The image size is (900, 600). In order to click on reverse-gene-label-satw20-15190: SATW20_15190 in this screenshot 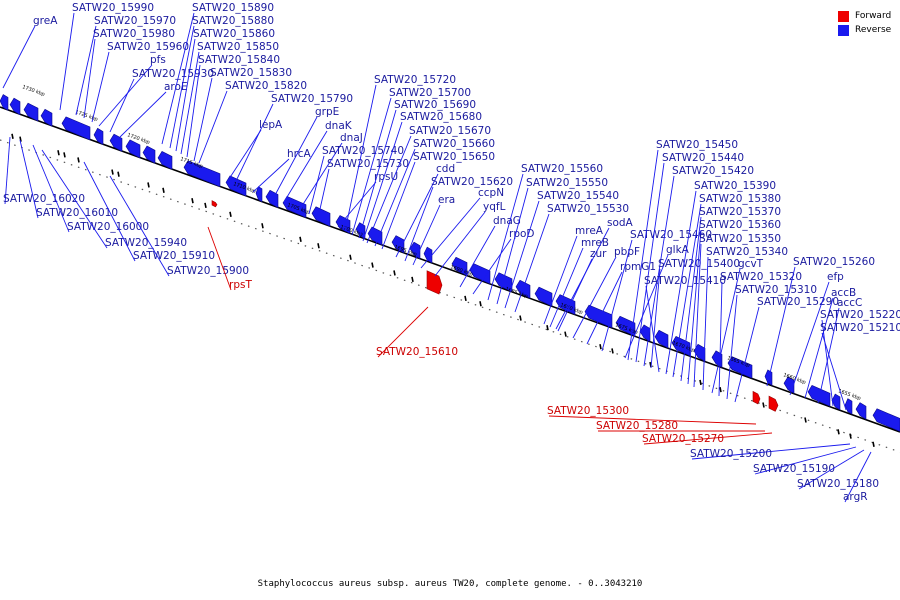, I will do `click(794, 469)`.